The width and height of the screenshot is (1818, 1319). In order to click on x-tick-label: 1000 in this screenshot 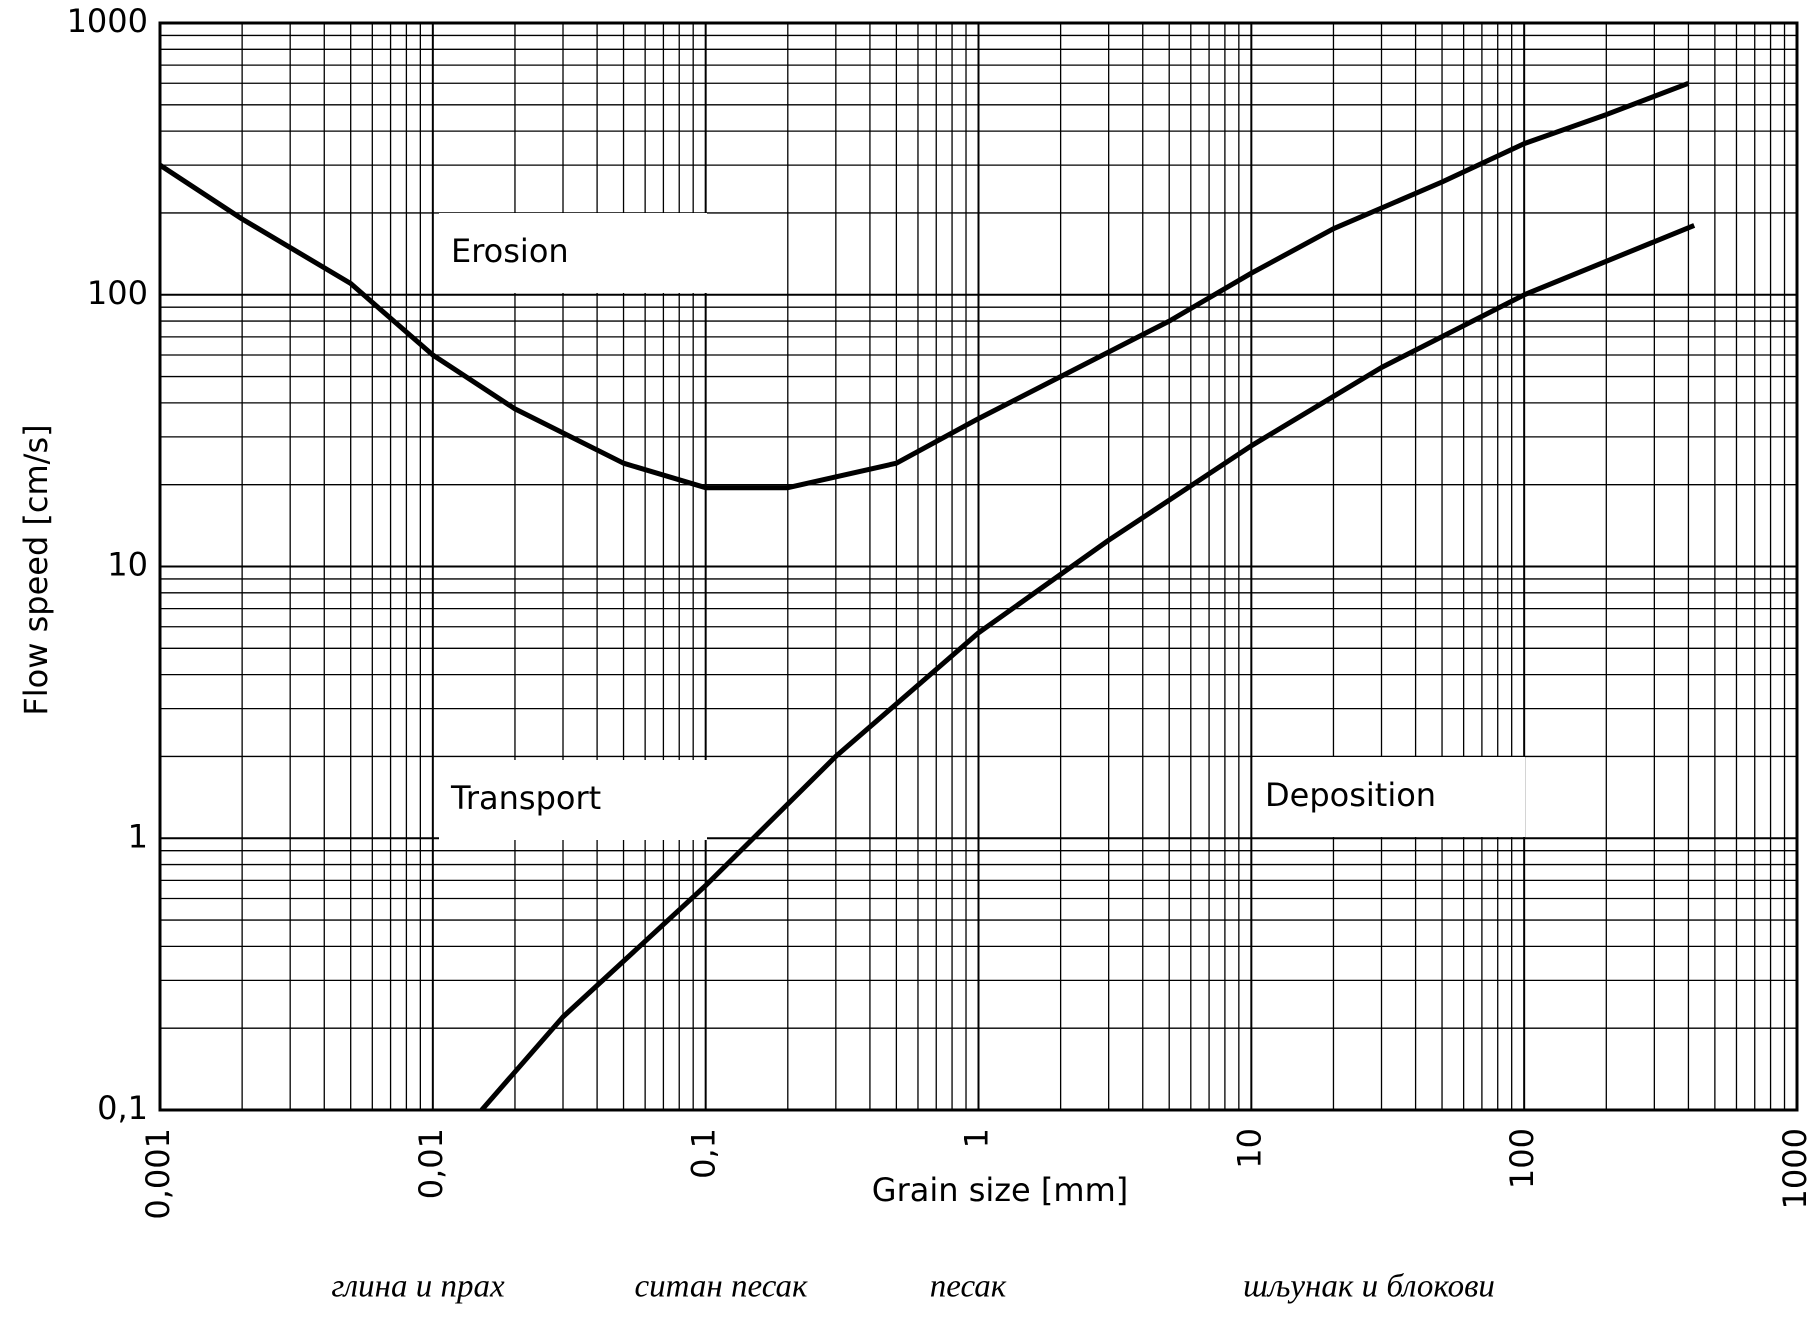, I will do `click(1795, 1168)`.